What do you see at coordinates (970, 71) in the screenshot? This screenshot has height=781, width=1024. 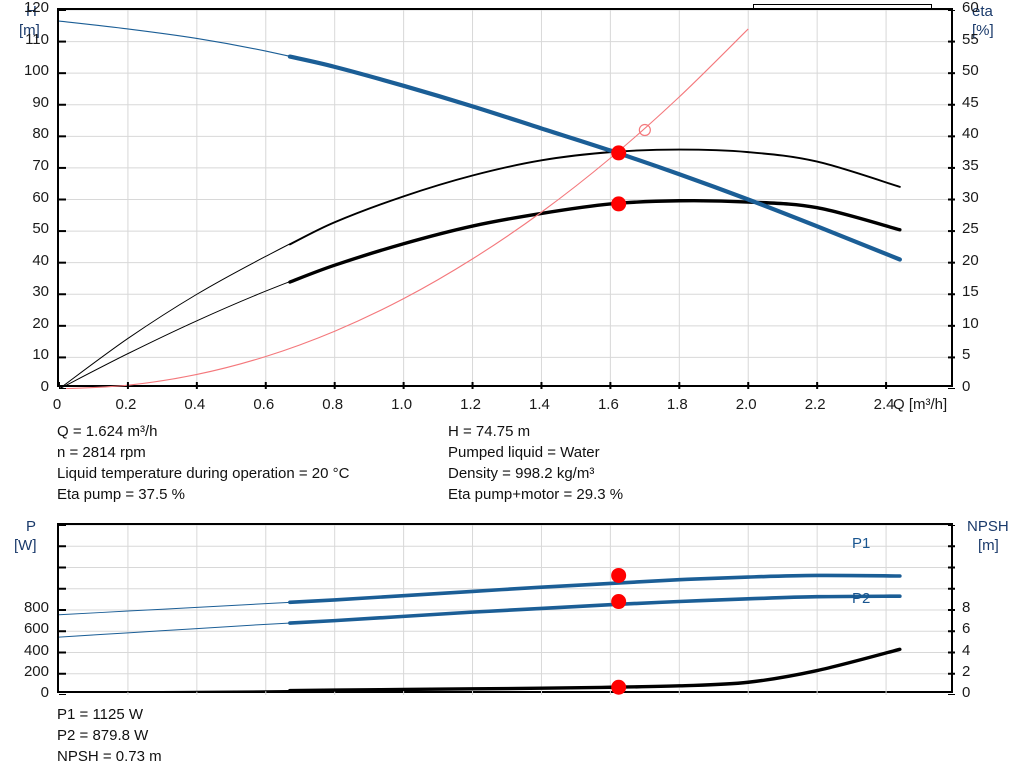 I see `ytick-eta-50: 50` at bounding box center [970, 71].